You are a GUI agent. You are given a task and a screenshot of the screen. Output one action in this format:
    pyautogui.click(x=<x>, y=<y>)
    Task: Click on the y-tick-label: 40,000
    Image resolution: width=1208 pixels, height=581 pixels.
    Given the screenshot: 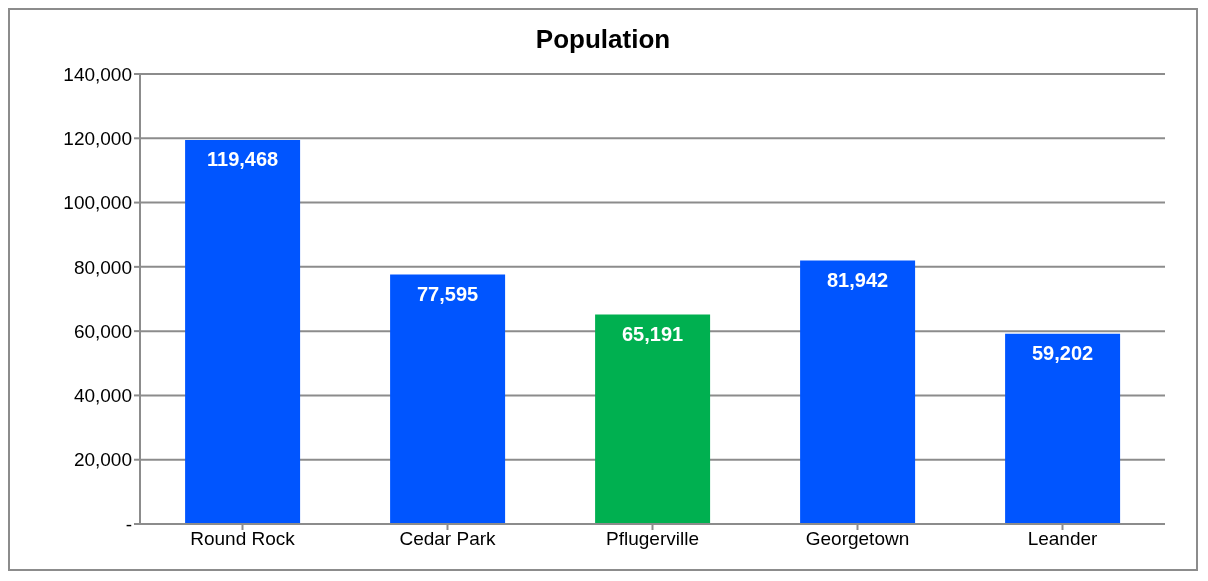 What is the action you would take?
    pyautogui.click(x=102, y=396)
    